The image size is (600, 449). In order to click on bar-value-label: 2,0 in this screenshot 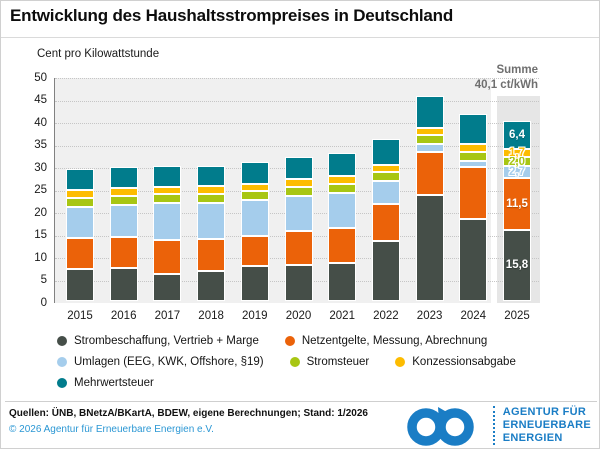, I will do `click(517, 161)`.